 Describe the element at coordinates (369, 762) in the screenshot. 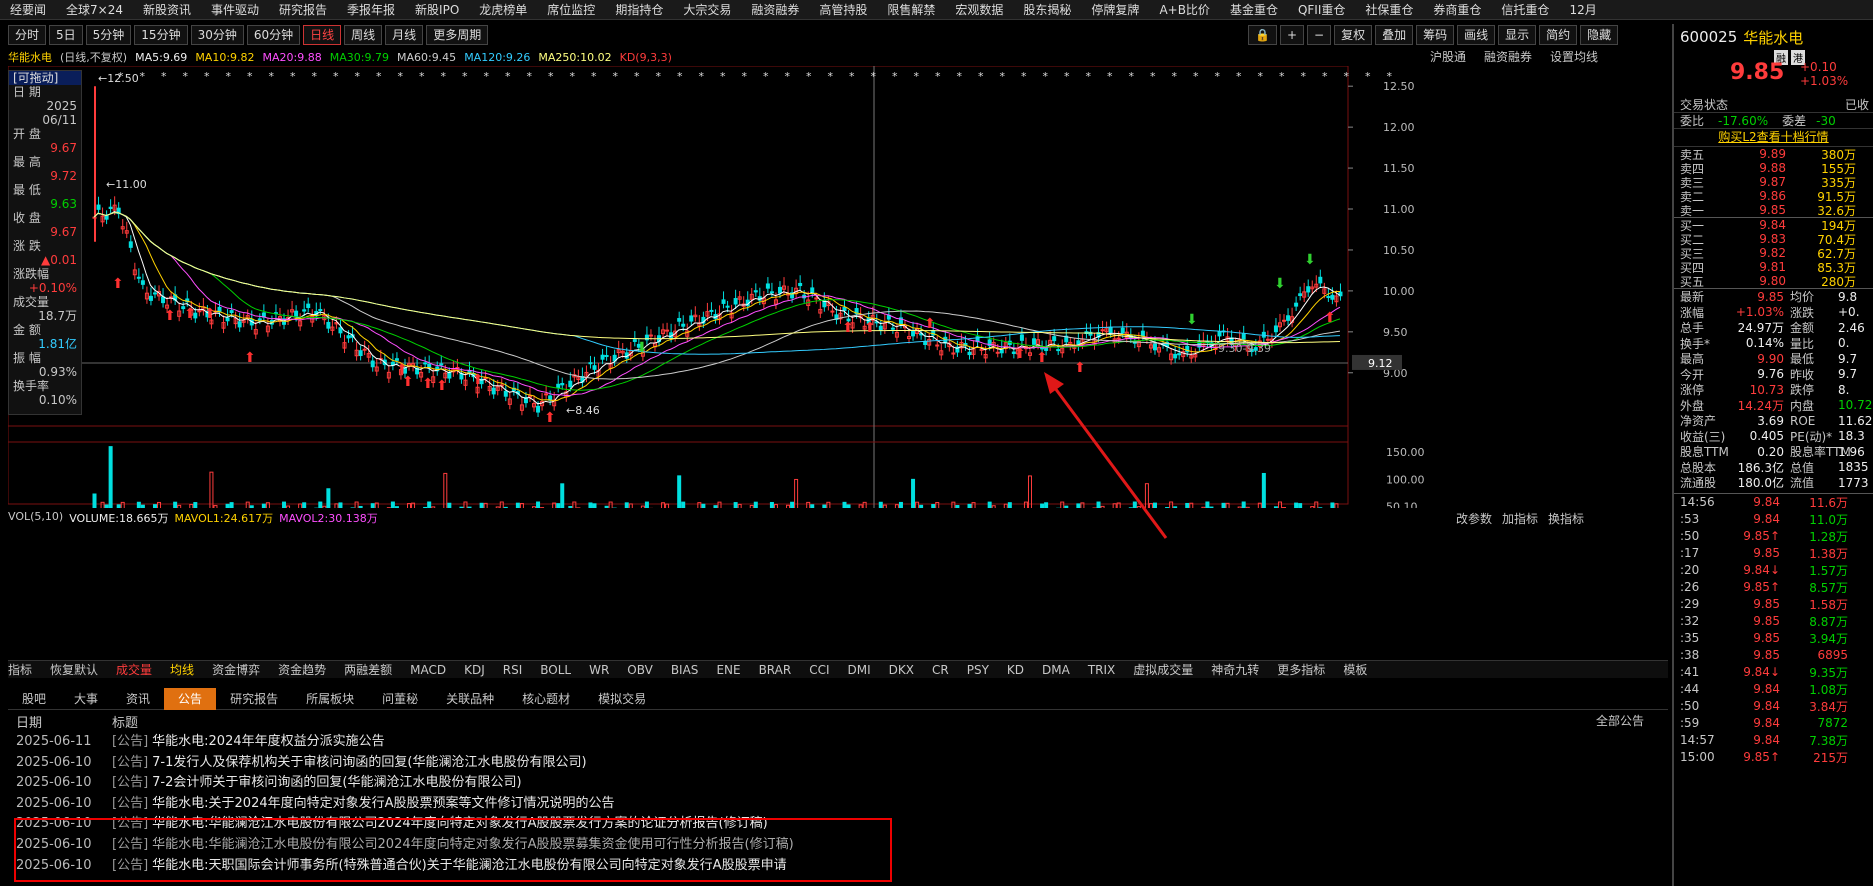

I see `news-title: 7-1发行人及保荐机构关于审核问询函的回复(华能澜沧江水电股份有限公司)` at that location.